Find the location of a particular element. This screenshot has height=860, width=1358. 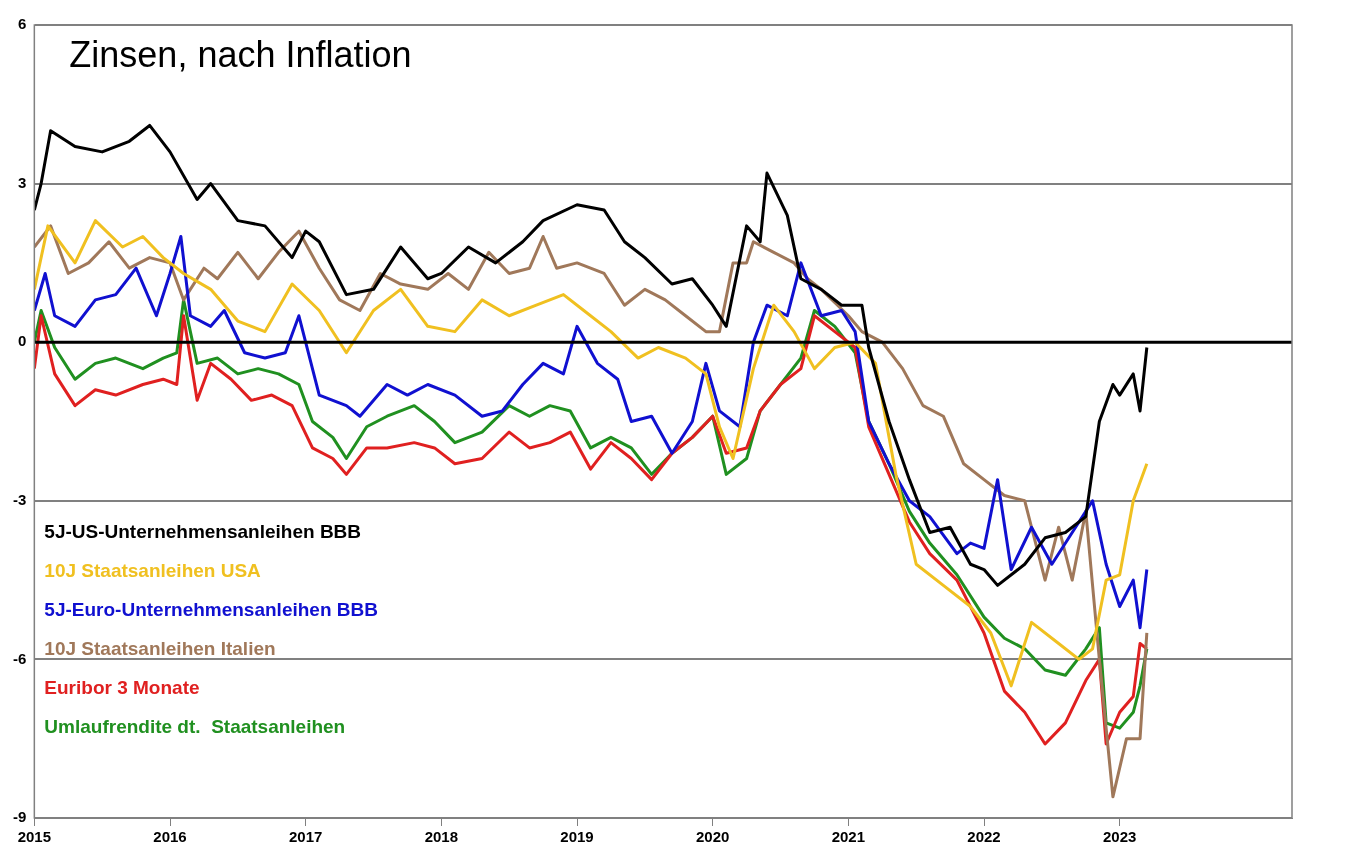

y-tick-label: -9 is located at coordinates (19, 817).